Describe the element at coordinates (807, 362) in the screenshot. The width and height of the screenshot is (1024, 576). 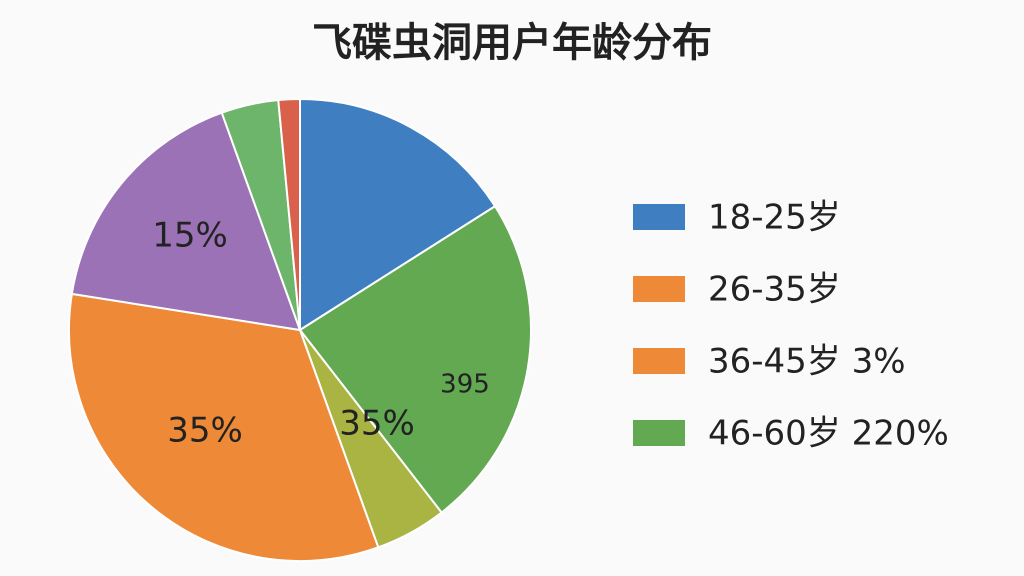
I see `legend-label: 36-45岁 3%` at that location.